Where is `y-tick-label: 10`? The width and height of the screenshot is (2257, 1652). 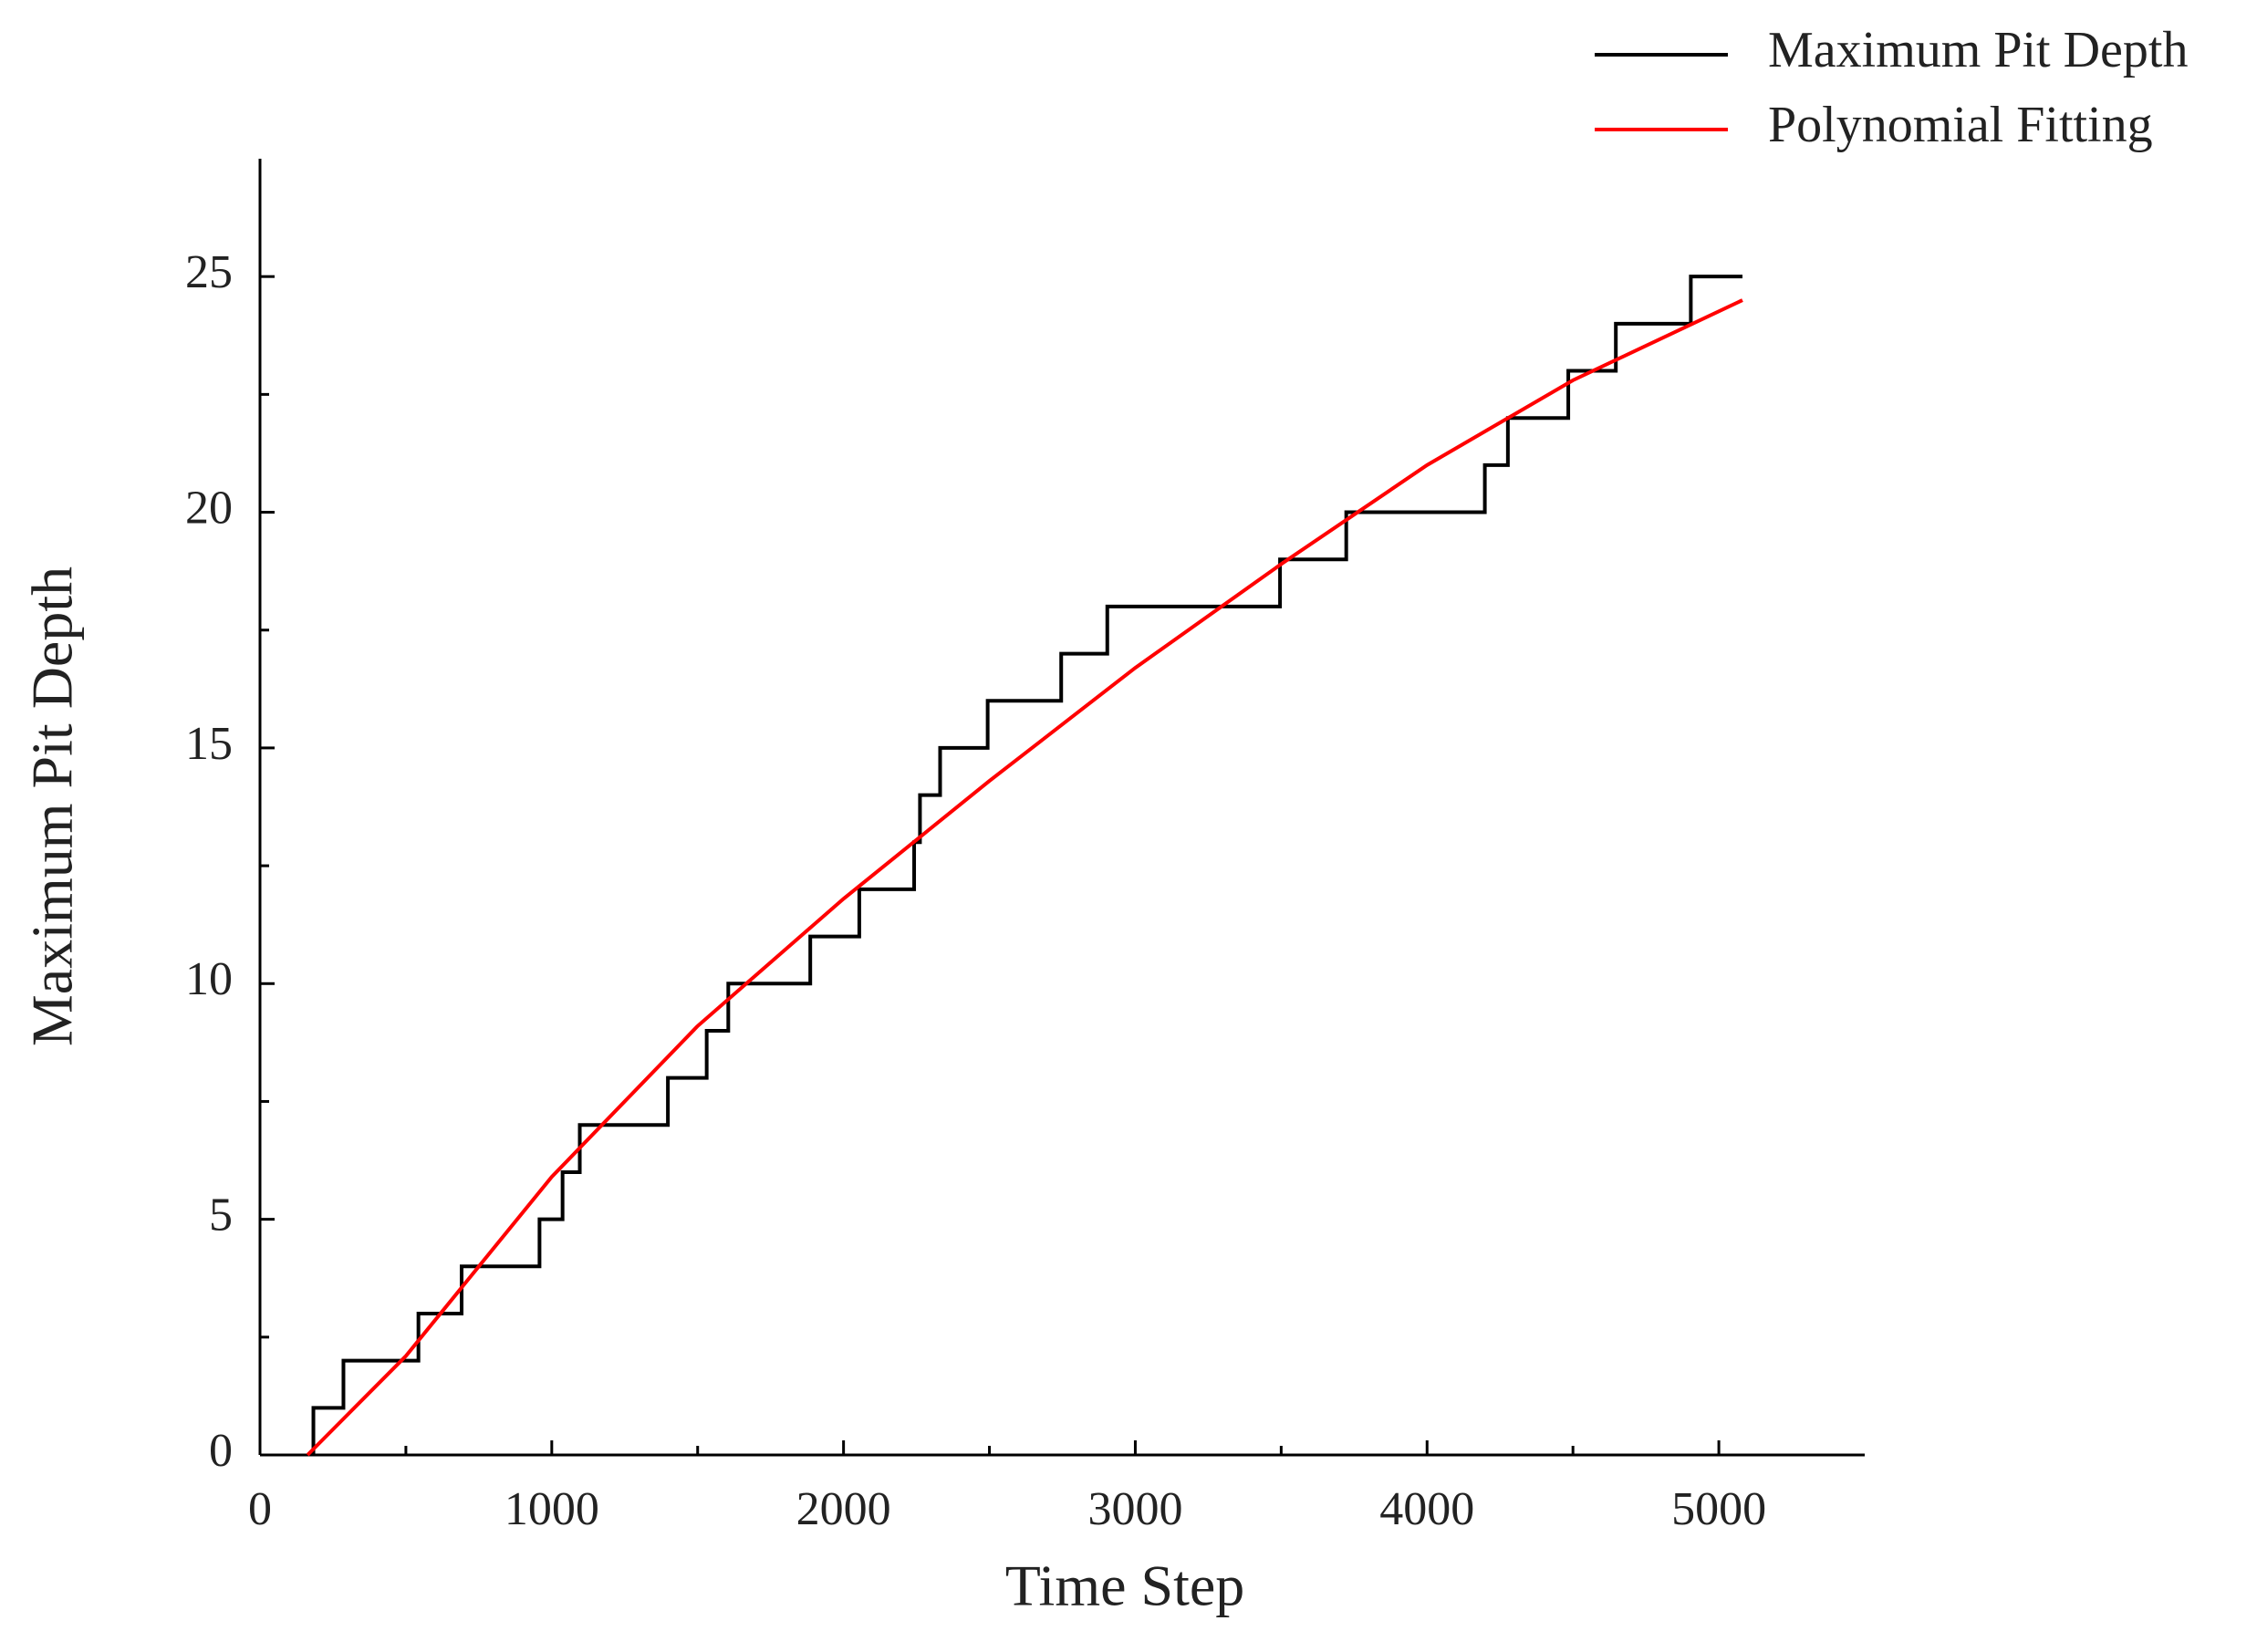 y-tick-label: 10 is located at coordinates (209, 979).